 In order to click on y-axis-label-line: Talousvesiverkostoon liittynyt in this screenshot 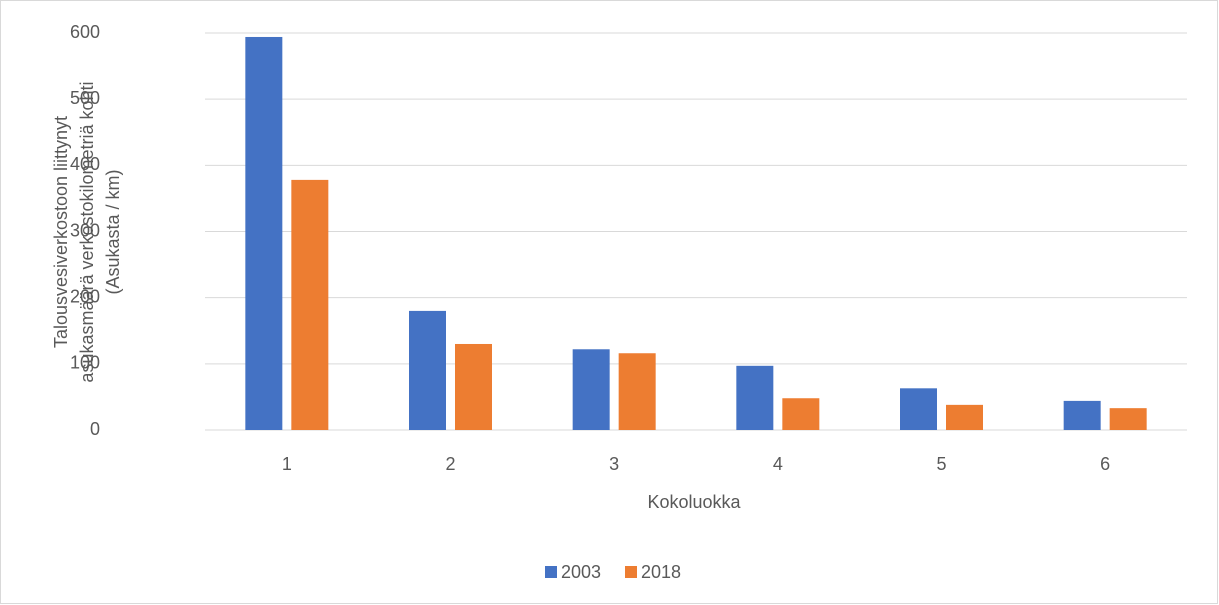, I will do `click(61, 232)`.